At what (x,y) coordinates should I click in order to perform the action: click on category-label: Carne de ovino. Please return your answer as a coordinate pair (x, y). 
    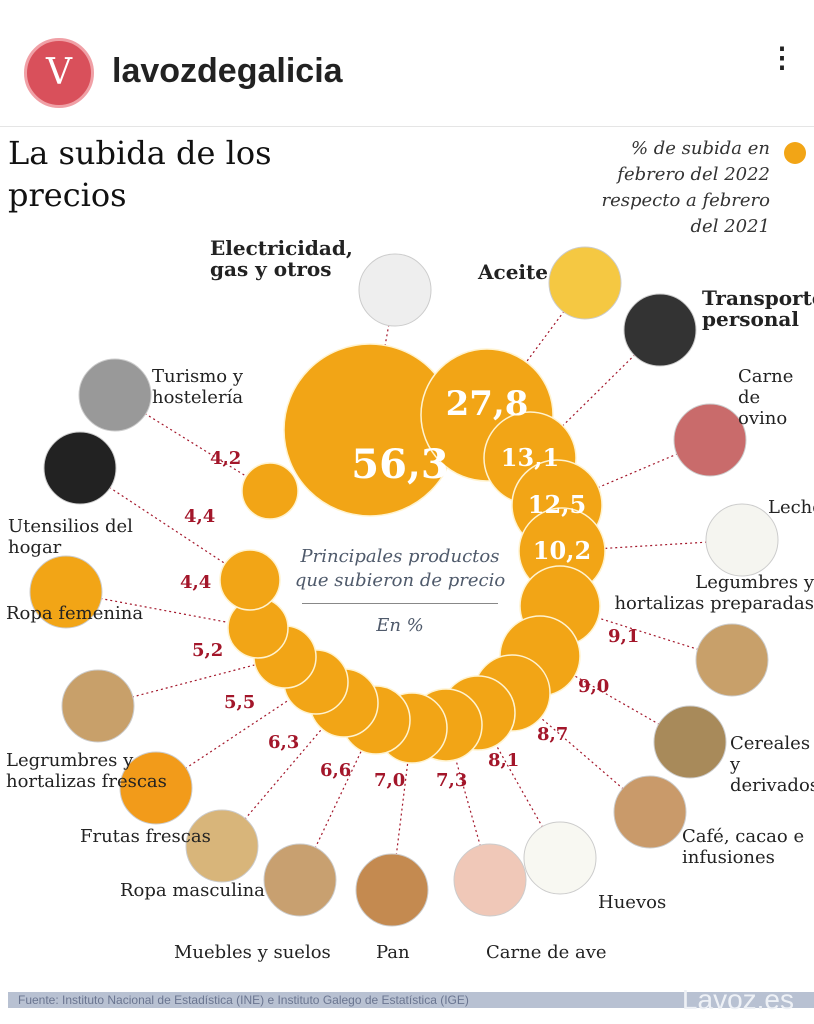
    Looking at the image, I should click on (766, 397).